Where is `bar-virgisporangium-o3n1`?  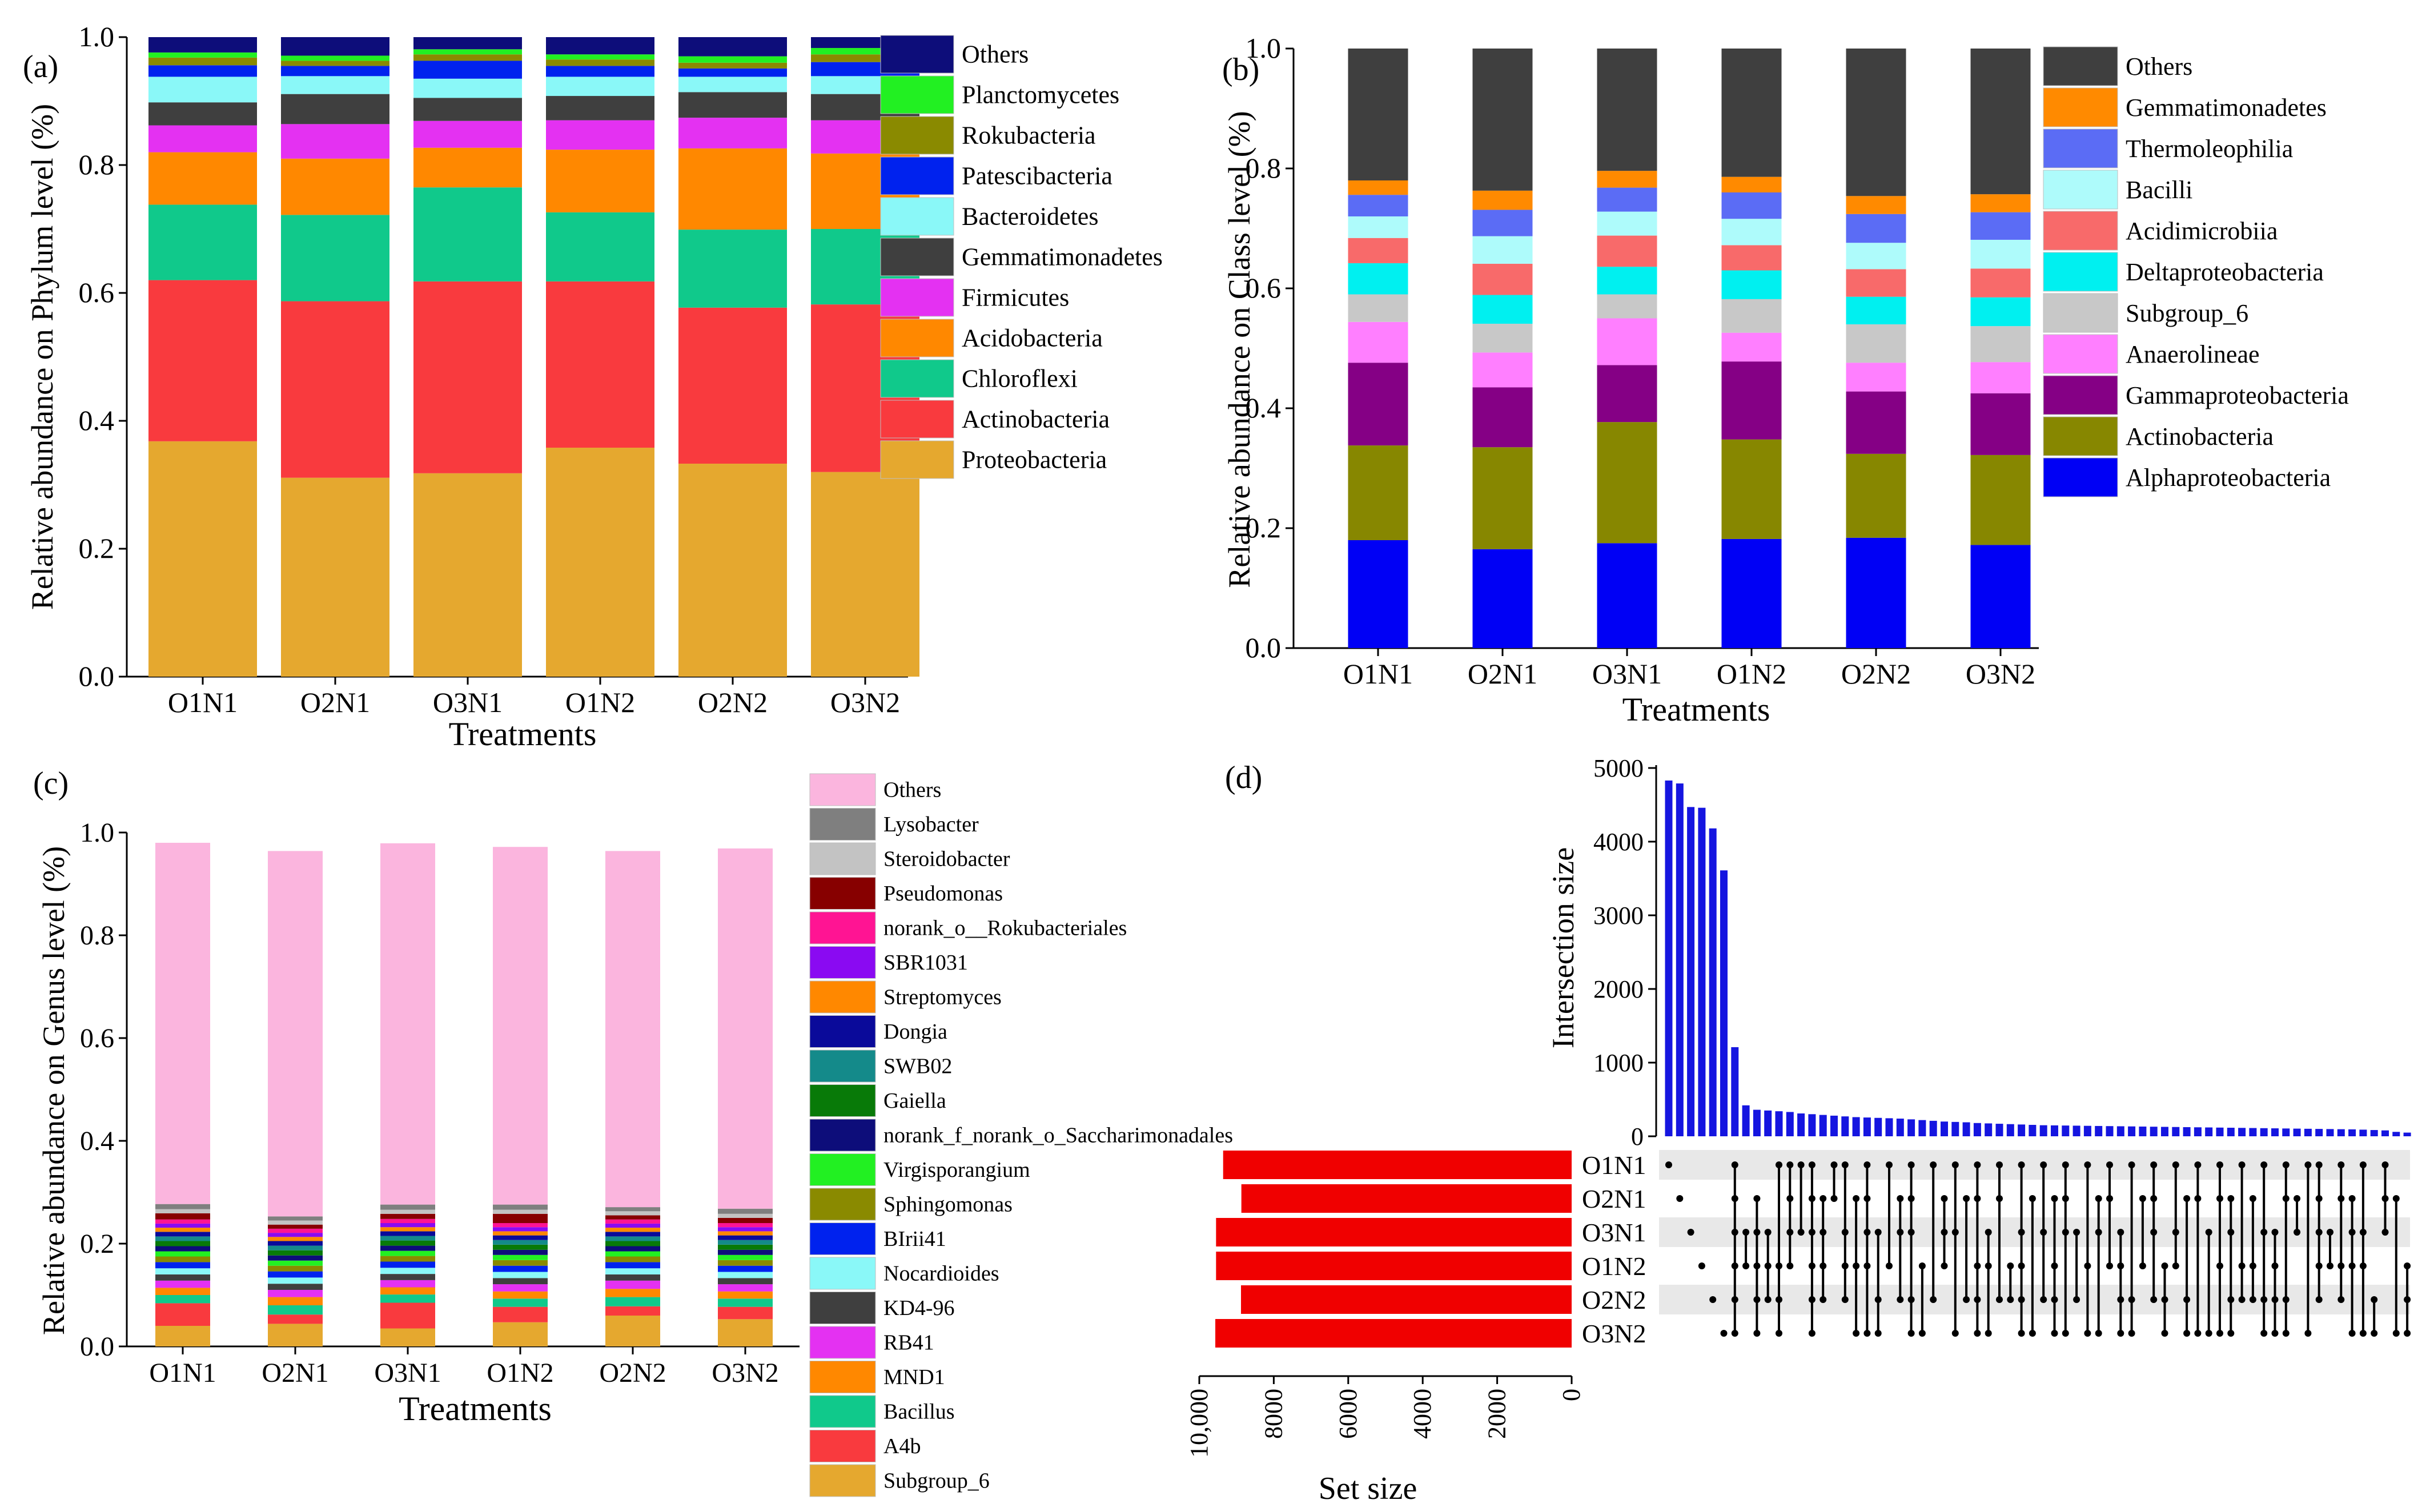
bar-virgisporangium-o3n1 is located at coordinates (407, 1253).